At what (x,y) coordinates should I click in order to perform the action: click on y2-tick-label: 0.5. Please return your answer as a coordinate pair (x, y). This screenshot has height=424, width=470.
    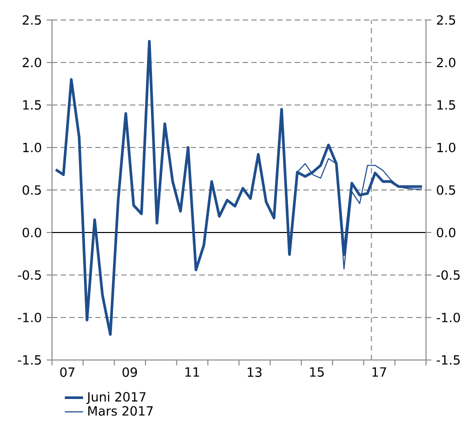
    Looking at the image, I should click on (446, 190).